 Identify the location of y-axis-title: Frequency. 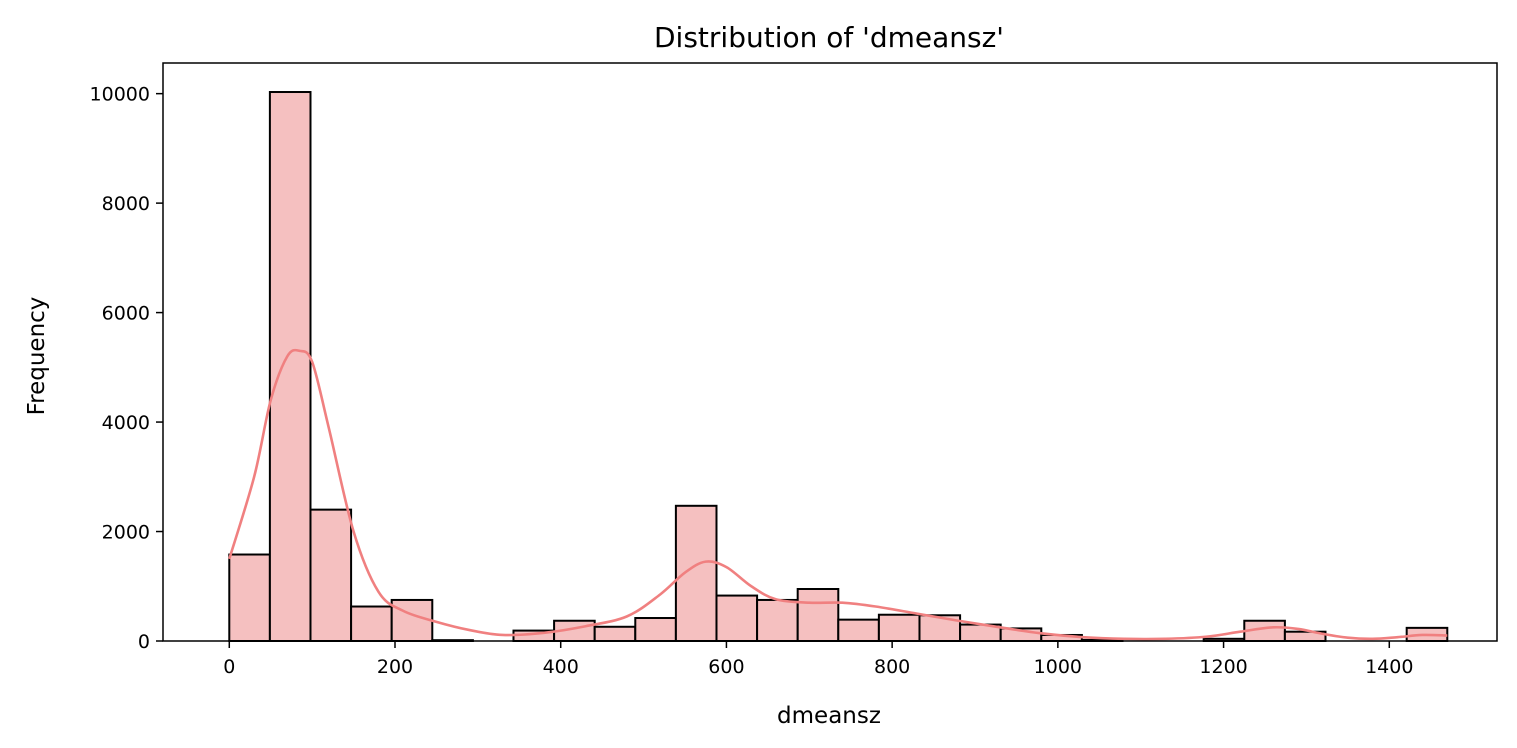
(37, 356).